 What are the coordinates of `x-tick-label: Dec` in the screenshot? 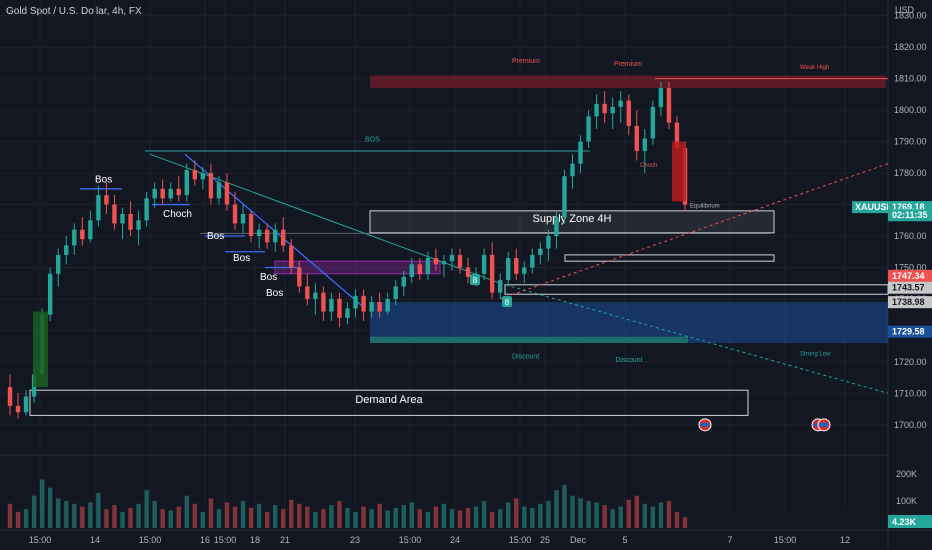 It's located at (578, 540).